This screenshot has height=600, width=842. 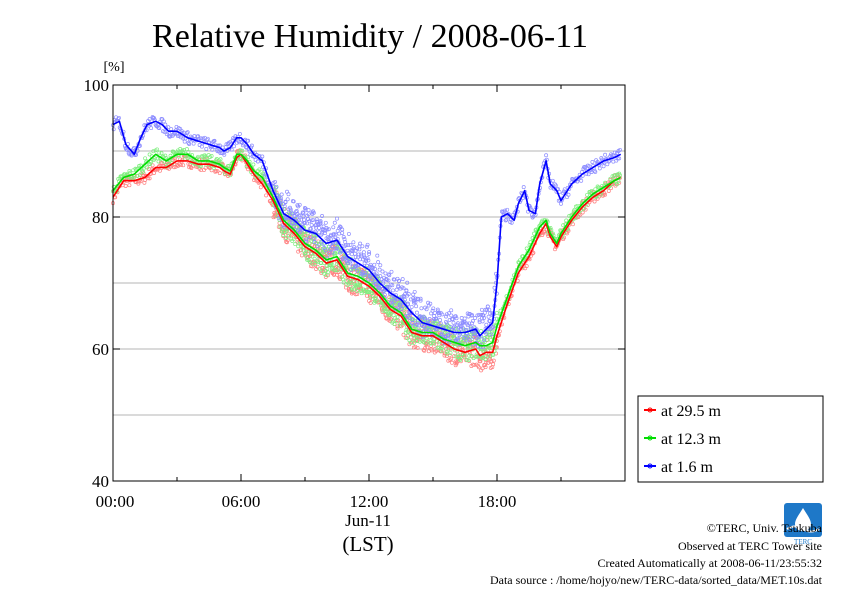 I want to click on y-tick-label-60: 60, so click(x=100, y=349).